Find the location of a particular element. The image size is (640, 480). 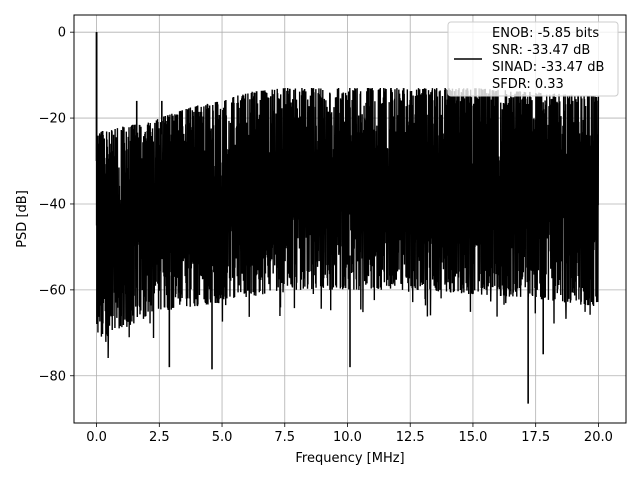

y-tick-label: −40 is located at coordinates (52, 204).